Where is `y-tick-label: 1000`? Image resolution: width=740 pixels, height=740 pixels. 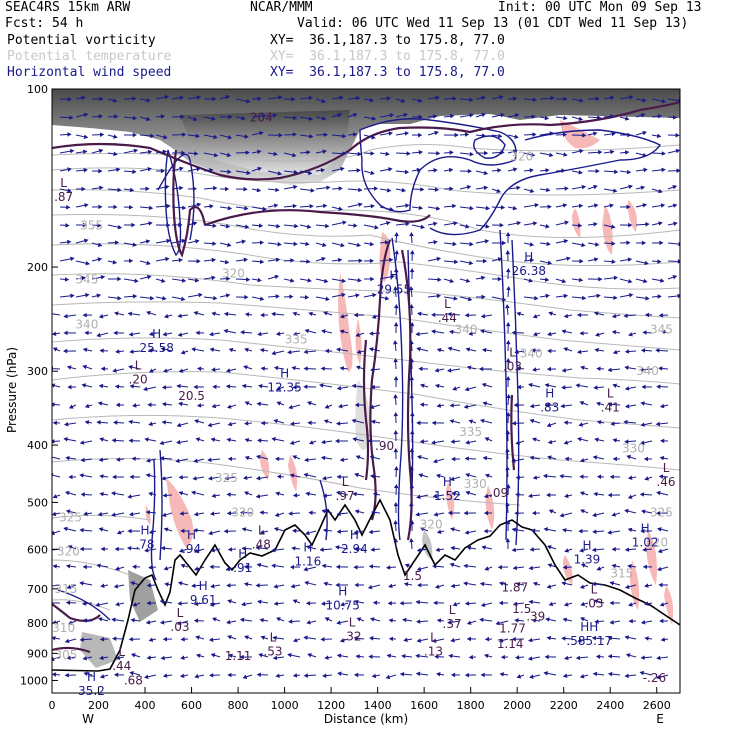 y-tick-label: 1000 is located at coordinates (34, 680).